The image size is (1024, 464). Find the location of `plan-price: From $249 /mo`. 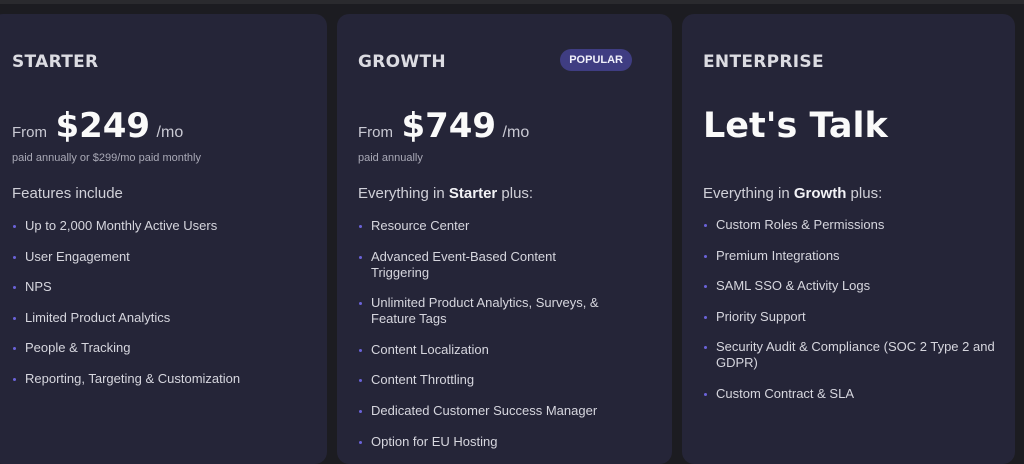

plan-price: From $249 /mo is located at coordinates (97, 126).